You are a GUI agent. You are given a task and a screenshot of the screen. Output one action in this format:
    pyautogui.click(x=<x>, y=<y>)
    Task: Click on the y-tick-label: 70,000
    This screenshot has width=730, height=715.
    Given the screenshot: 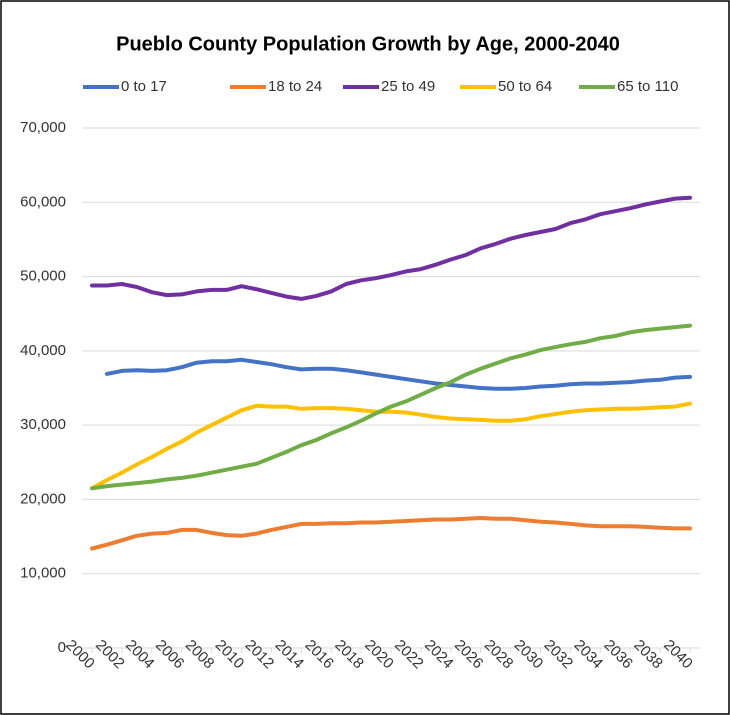 What is the action you would take?
    pyautogui.click(x=43, y=127)
    